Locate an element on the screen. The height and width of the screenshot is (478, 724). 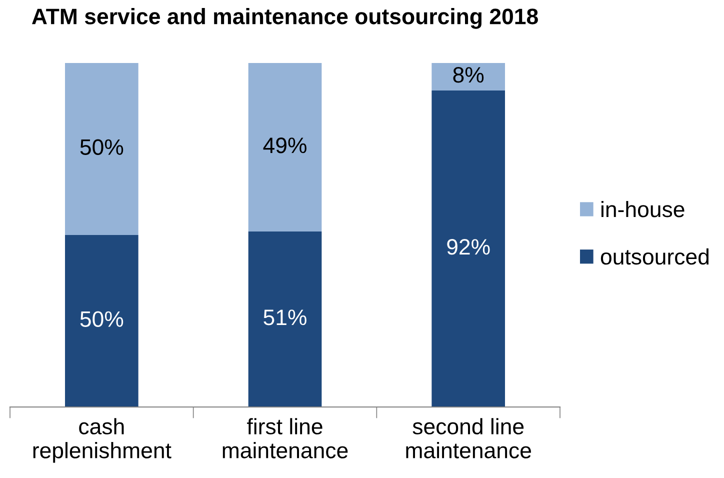
data-label: 51% is located at coordinates (285, 318).